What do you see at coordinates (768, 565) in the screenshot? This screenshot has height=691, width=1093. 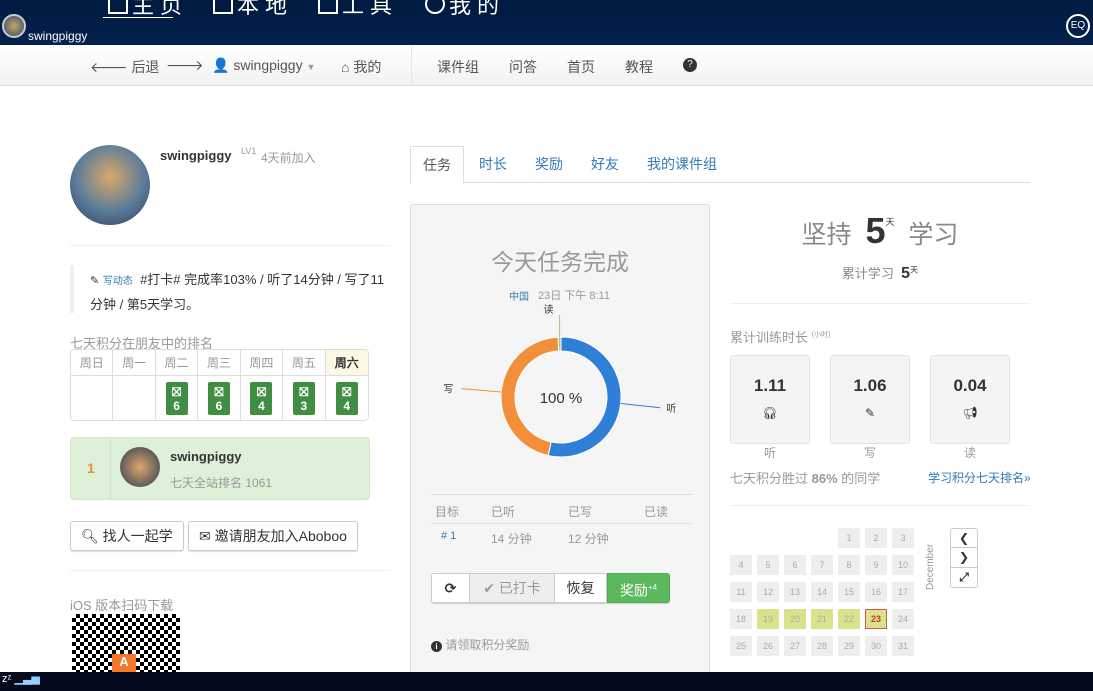 I see `calendar-day: 5` at bounding box center [768, 565].